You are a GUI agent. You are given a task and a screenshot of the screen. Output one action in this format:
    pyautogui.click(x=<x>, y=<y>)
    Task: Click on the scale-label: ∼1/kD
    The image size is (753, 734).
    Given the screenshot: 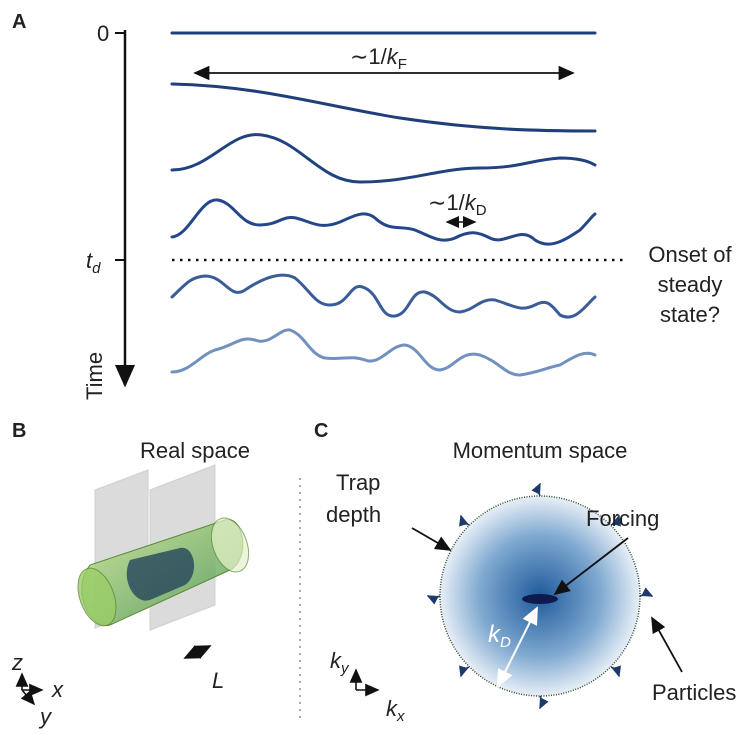 What is the action you would take?
    pyautogui.click(x=457, y=204)
    